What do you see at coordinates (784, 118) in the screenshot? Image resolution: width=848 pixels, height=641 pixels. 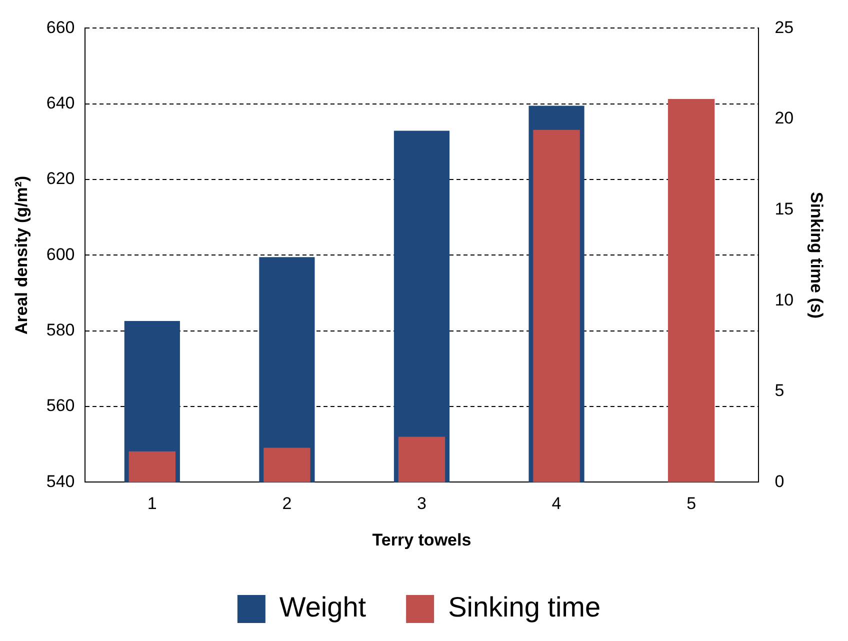 I see `y2-tick-label: 20` at bounding box center [784, 118].